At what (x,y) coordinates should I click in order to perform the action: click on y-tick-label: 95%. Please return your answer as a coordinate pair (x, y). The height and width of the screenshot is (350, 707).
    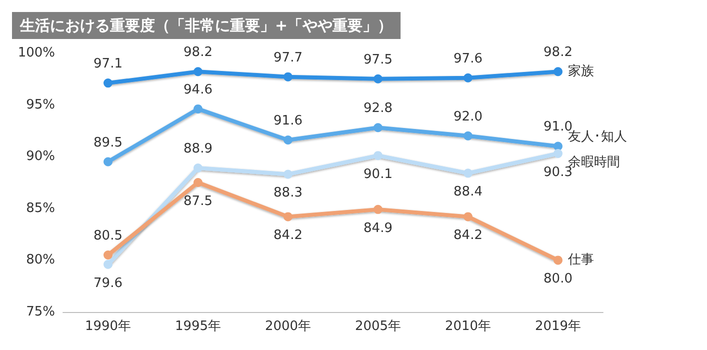
    Looking at the image, I should click on (40, 104).